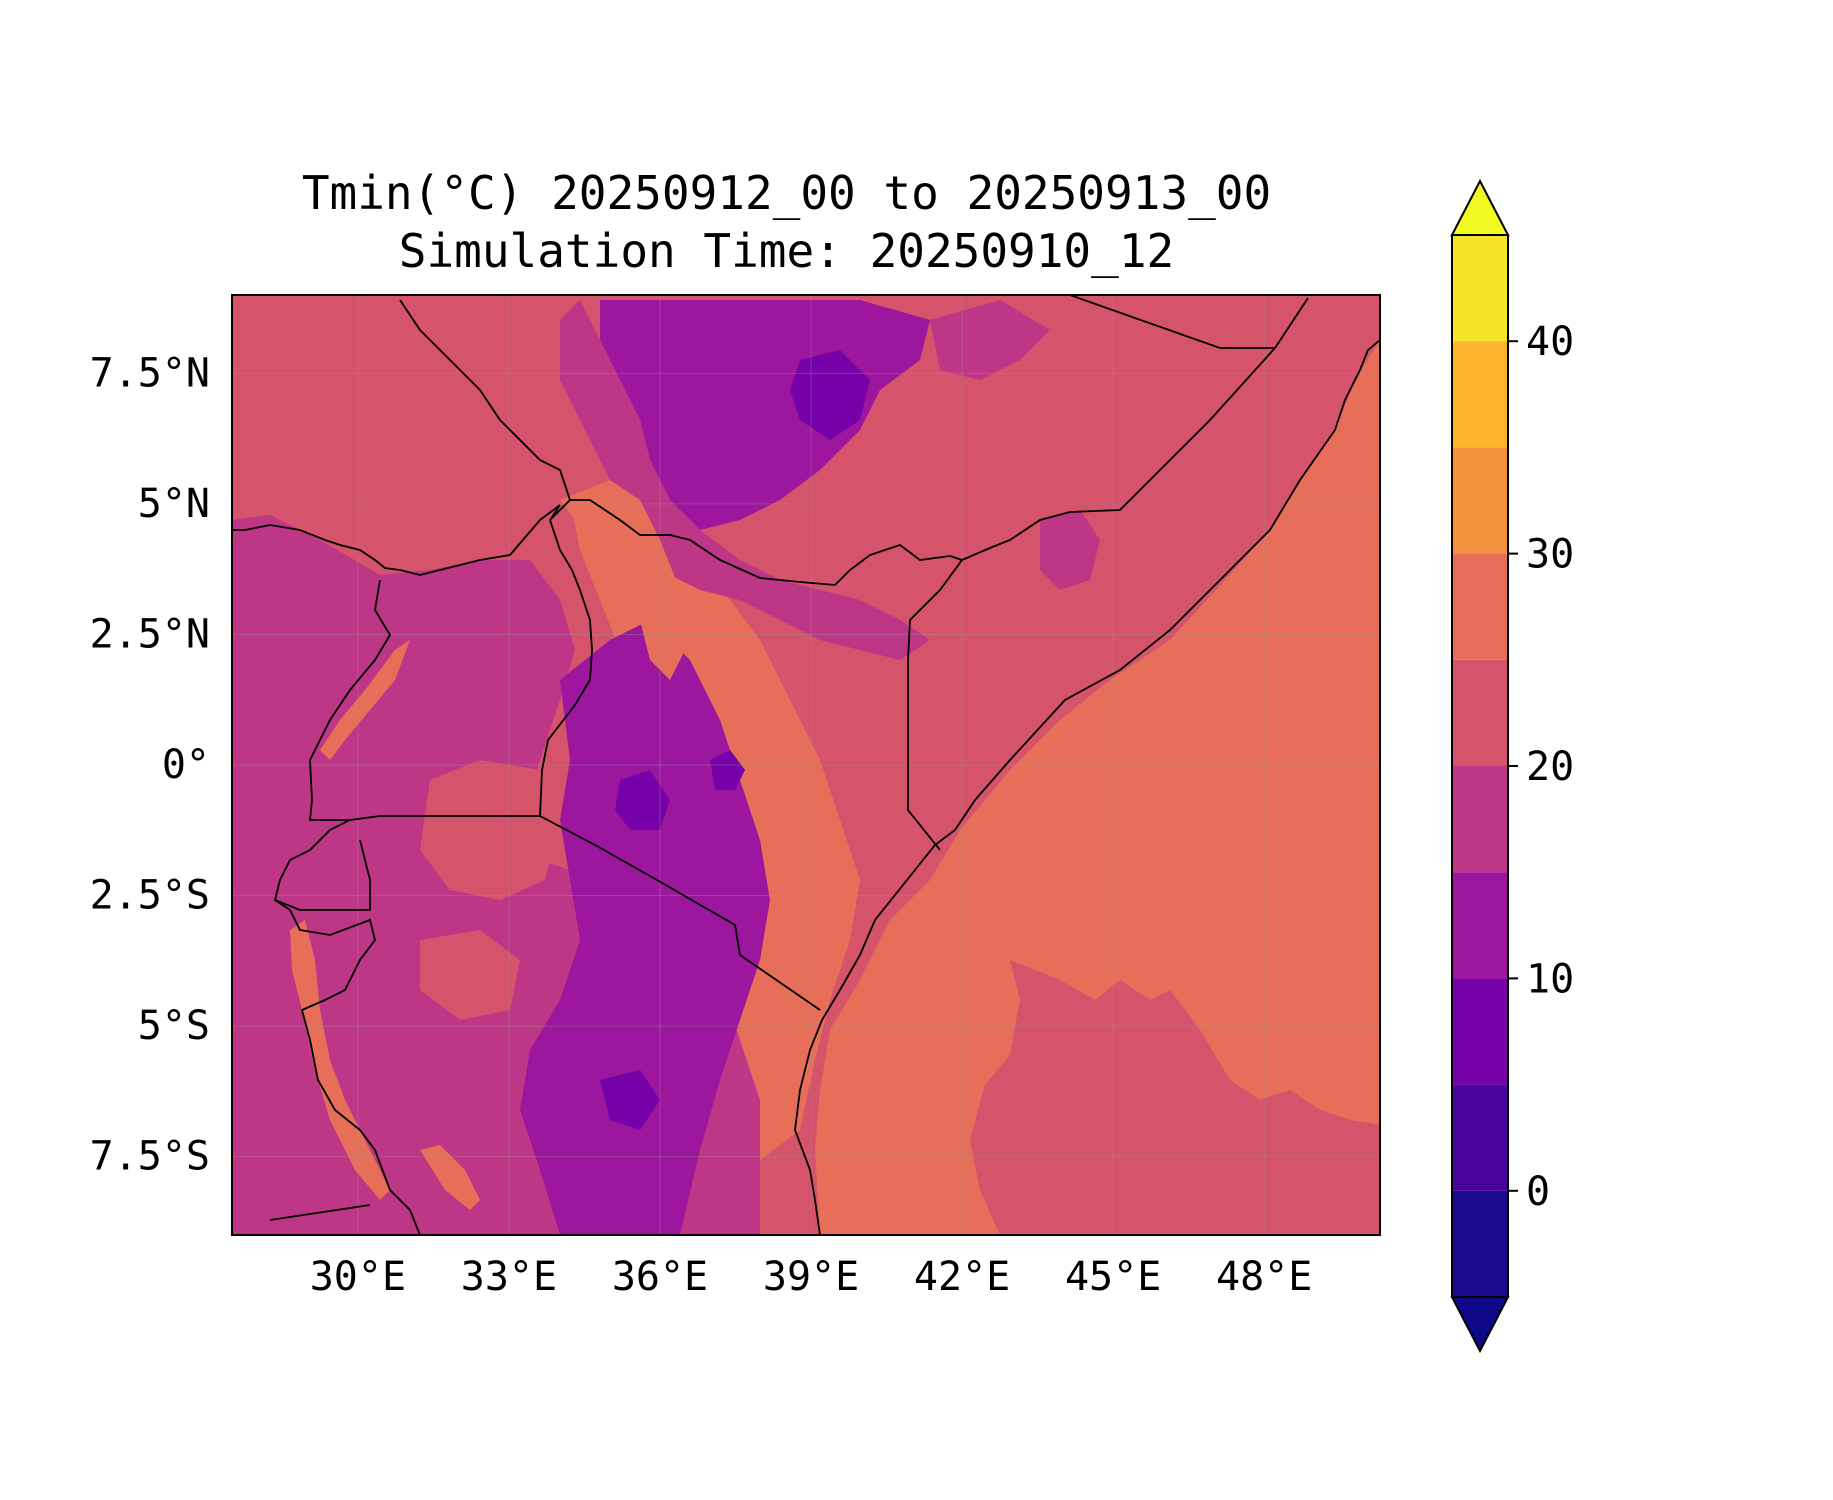 The width and height of the screenshot is (1833, 1500). What do you see at coordinates (470, 975) in the screenshot?
I see `tanzania-warm-patch` at bounding box center [470, 975].